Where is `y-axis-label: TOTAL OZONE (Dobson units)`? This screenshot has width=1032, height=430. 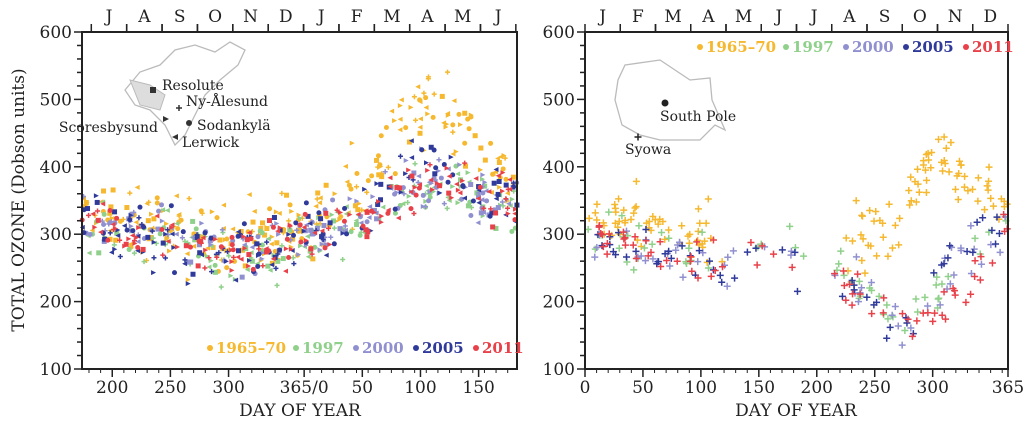 y-axis-label: TOTAL OZONE (Dobson units) is located at coordinates (19, 199).